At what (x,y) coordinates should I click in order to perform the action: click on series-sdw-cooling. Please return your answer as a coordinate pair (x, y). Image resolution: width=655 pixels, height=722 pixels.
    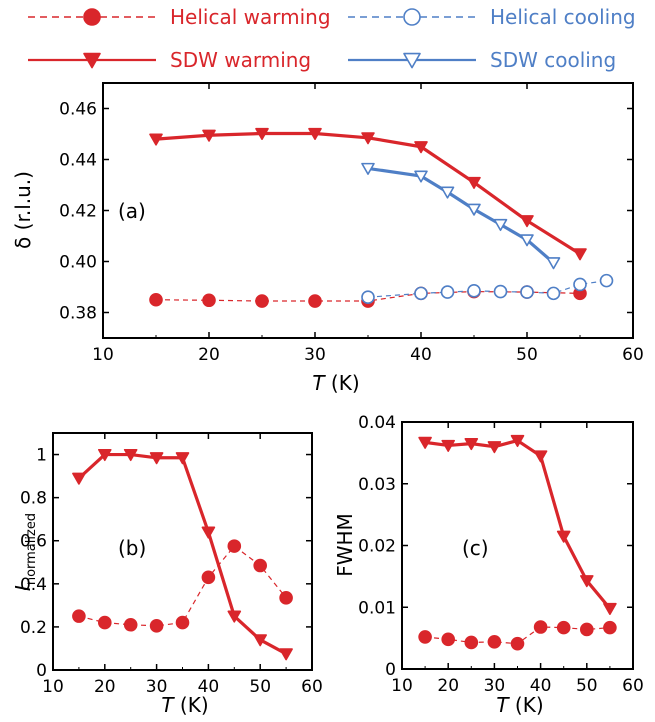
    Looking at the image, I should click on (461, 216).